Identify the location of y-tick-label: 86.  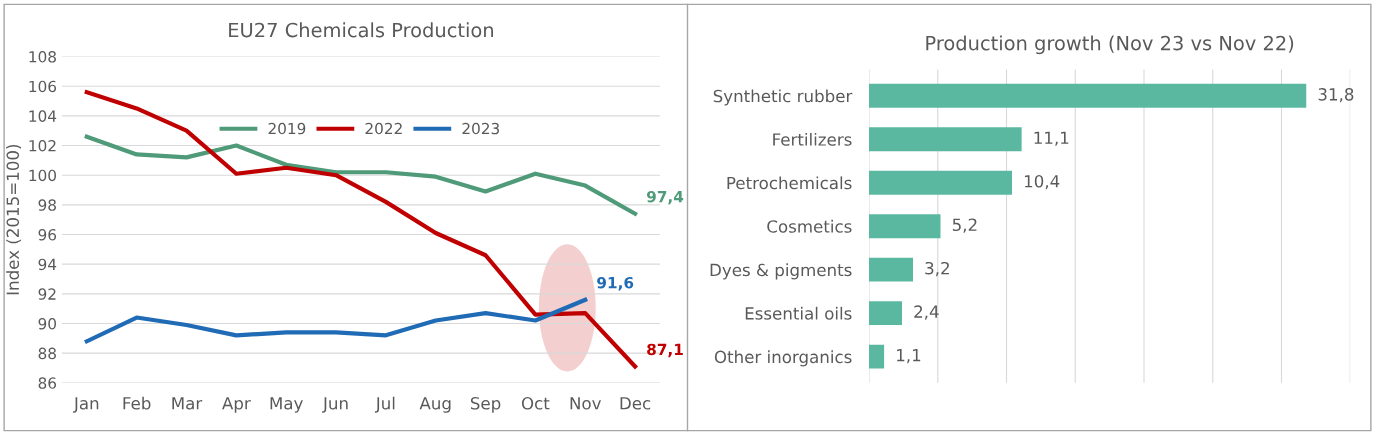
(47, 383).